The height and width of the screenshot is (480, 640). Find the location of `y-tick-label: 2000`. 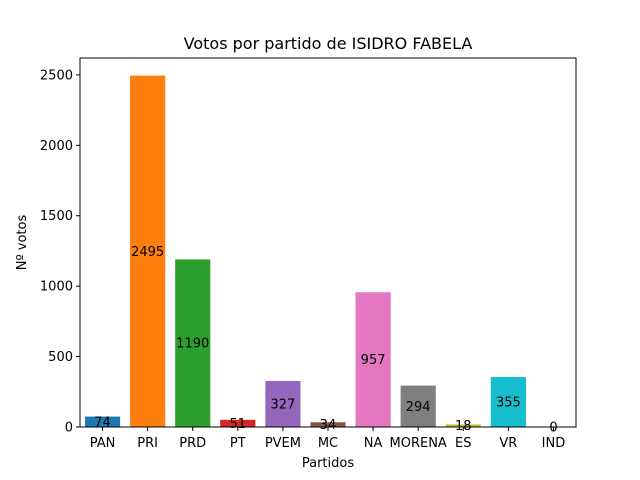

y-tick-label: 2000 is located at coordinates (56, 146).